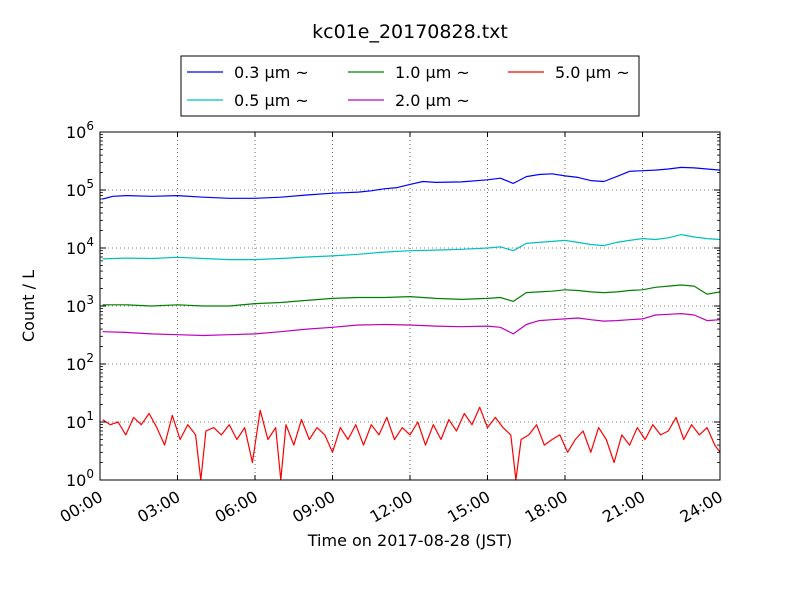  Describe the element at coordinates (28, 306) in the screenshot. I see `y-axis-label: Count / L` at that location.